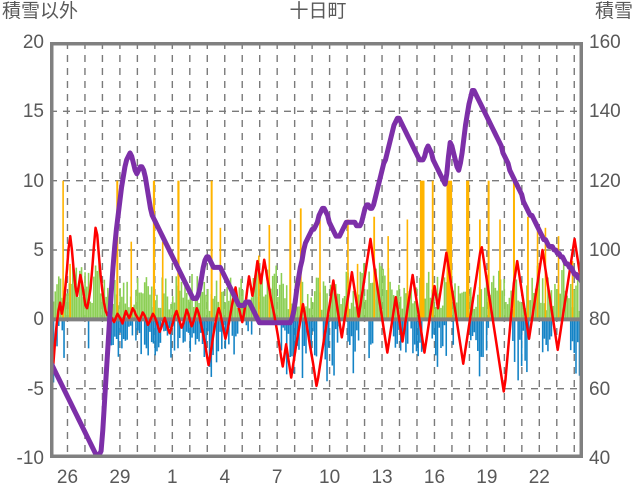  I want to click on right-axis-tick: 80, so click(600, 320).